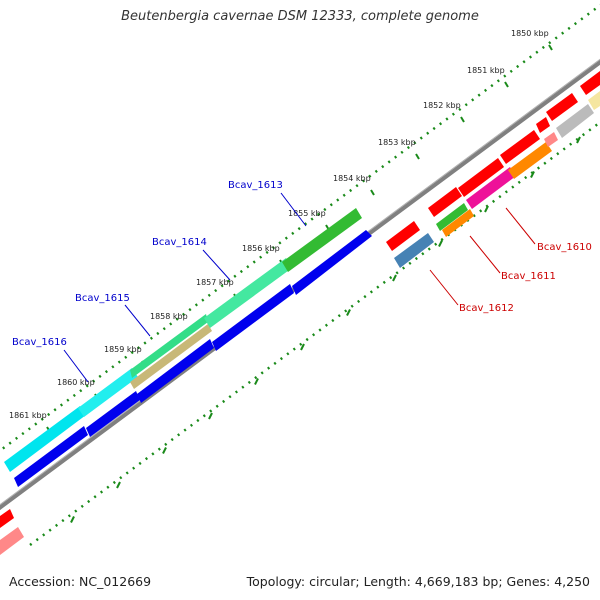 The width and height of the screenshot is (600, 600). Describe the element at coordinates (253, 317) in the screenshot. I see `gene-bcav-1614b-cds` at that location.